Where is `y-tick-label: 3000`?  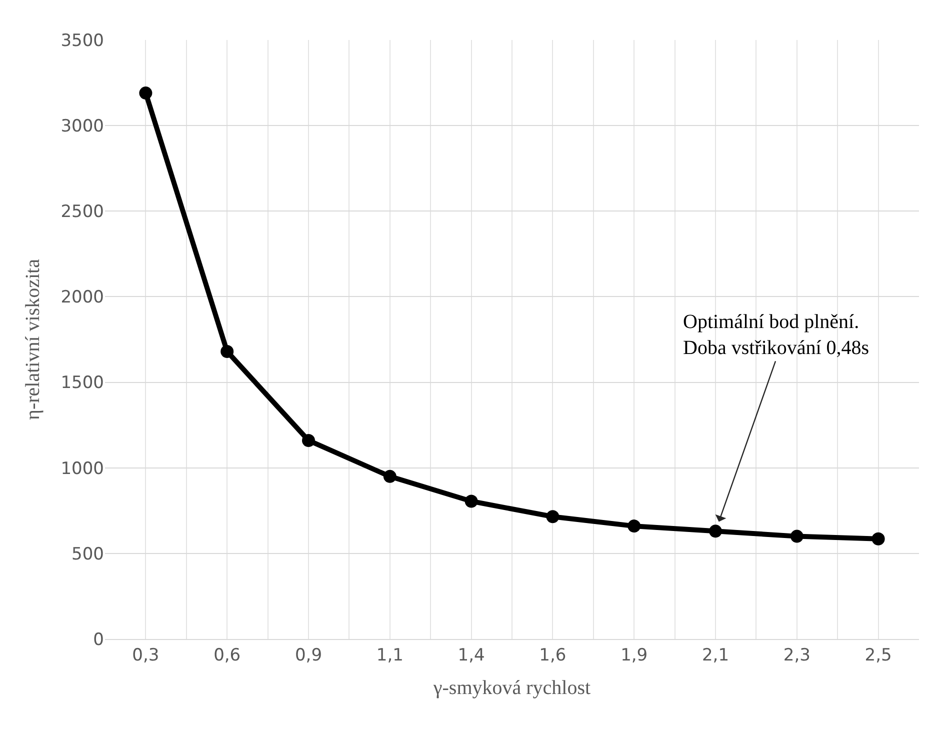 y-tick-label: 3000 is located at coordinates (82, 126).